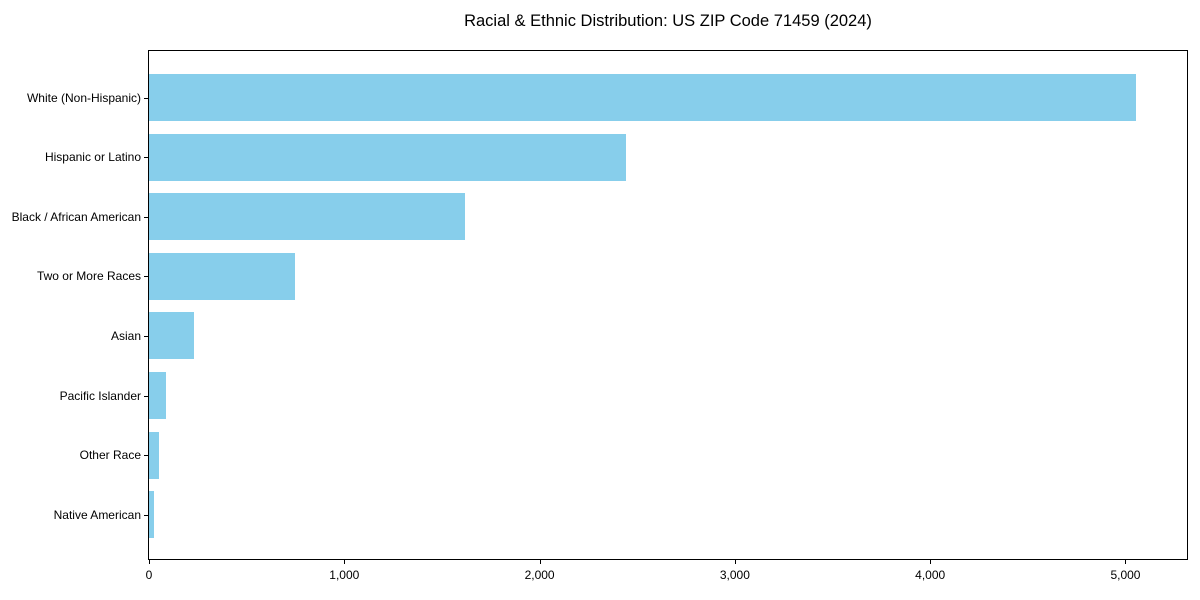  What do you see at coordinates (76, 216) in the screenshot?
I see `y-tick-label: Black / African American` at bounding box center [76, 216].